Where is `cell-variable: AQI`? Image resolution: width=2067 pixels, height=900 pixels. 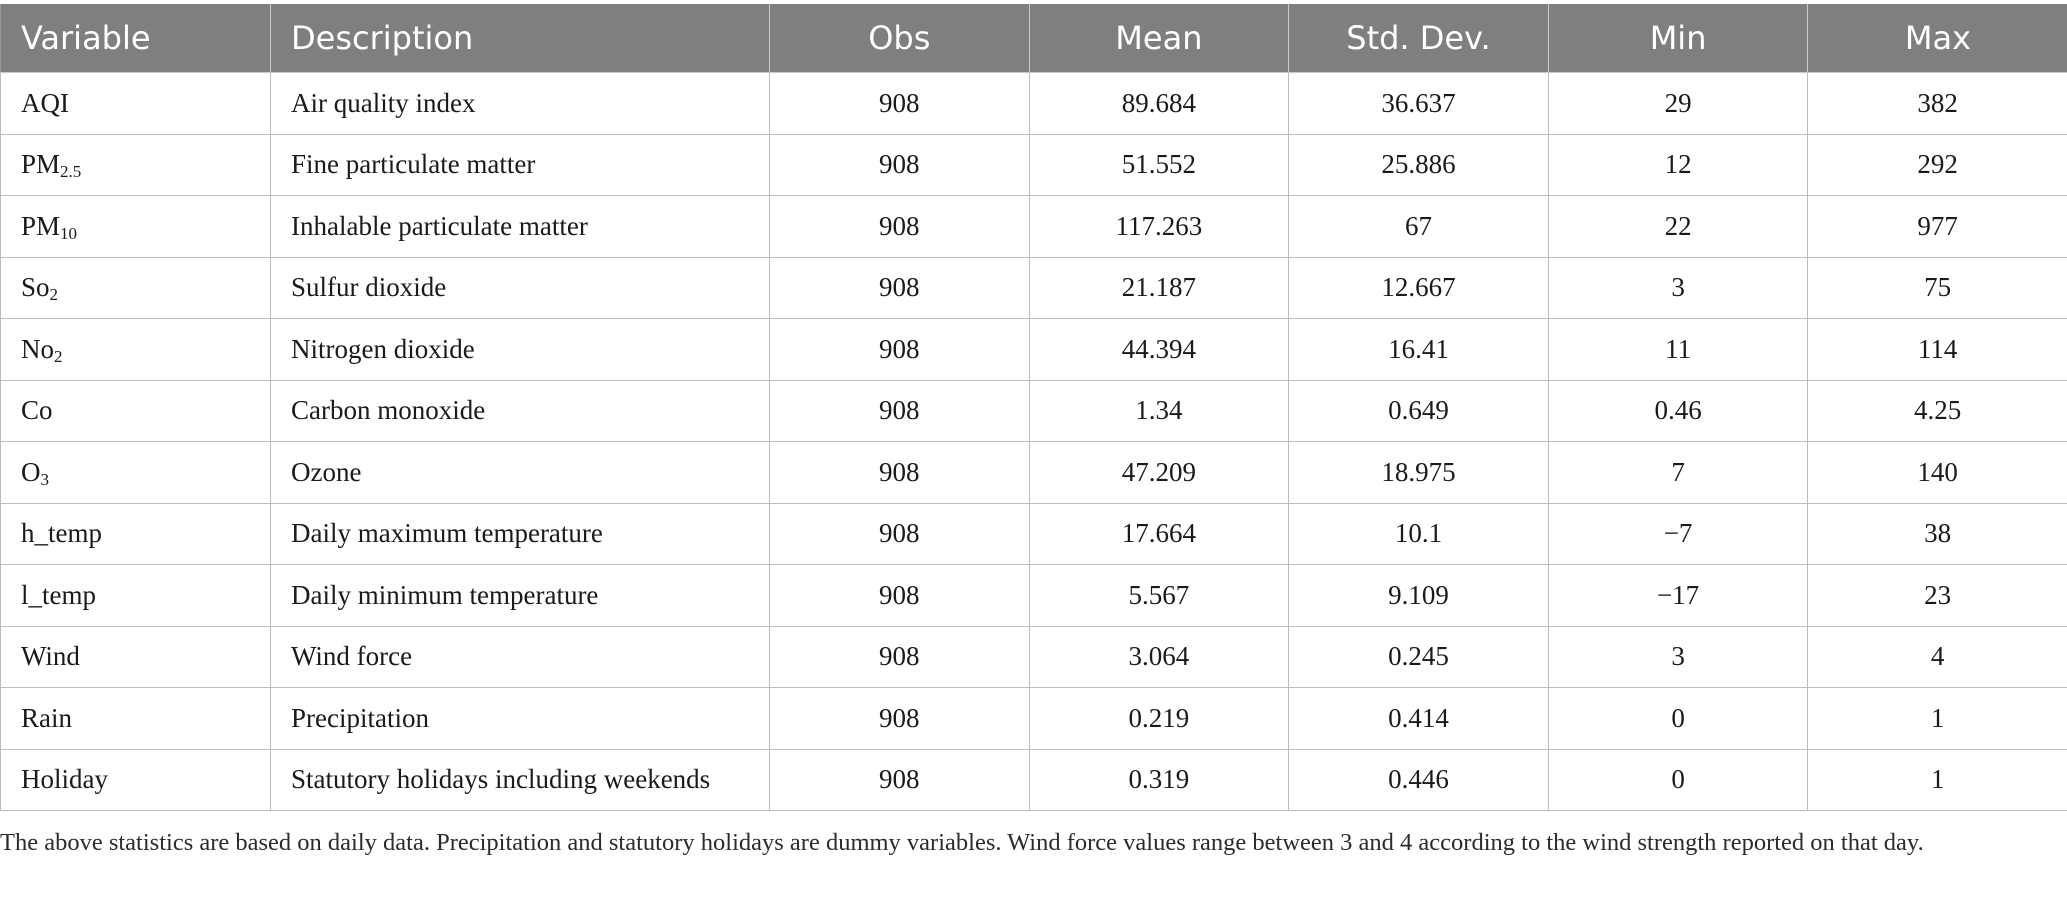
cell-variable: AQI is located at coordinates (135, 103).